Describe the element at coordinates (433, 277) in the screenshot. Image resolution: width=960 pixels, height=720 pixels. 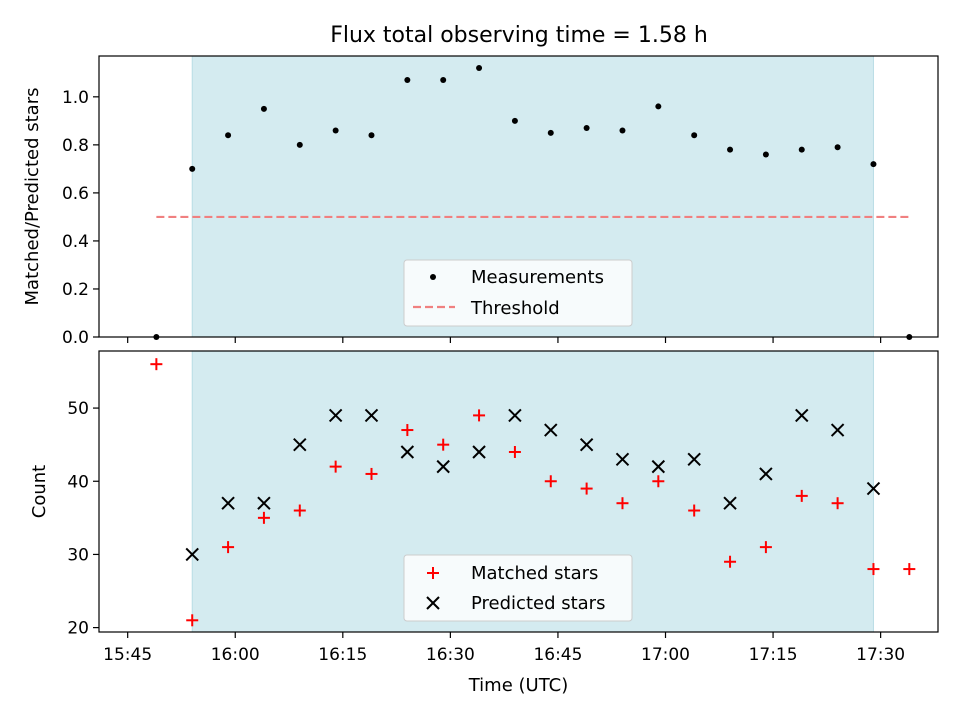
I see `legend-marker-measurements` at that location.